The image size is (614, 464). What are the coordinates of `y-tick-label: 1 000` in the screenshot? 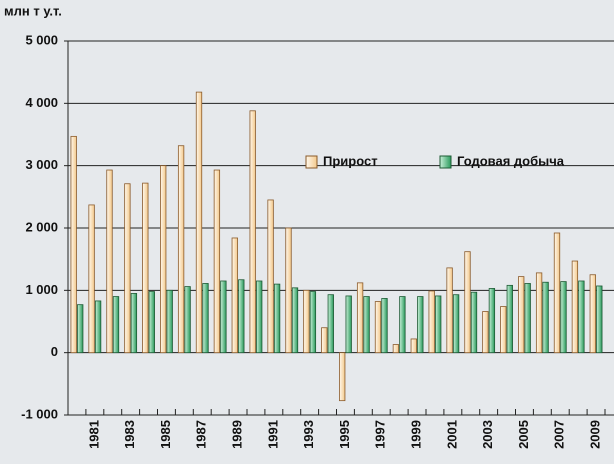 It's located at (41, 289).